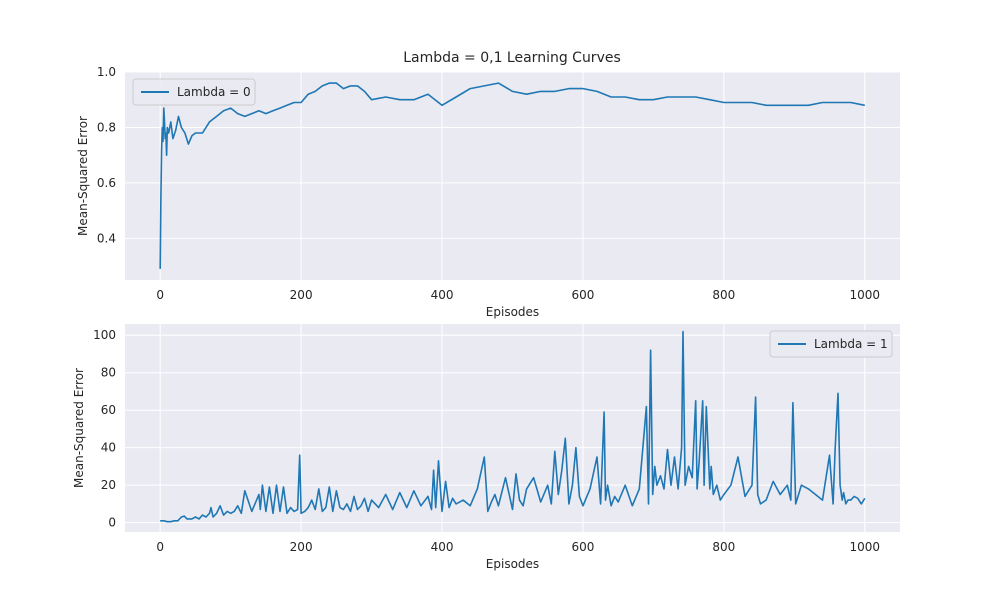 The height and width of the screenshot is (598, 1000). I want to click on bottom-x-tick-label: 1000, so click(864, 547).